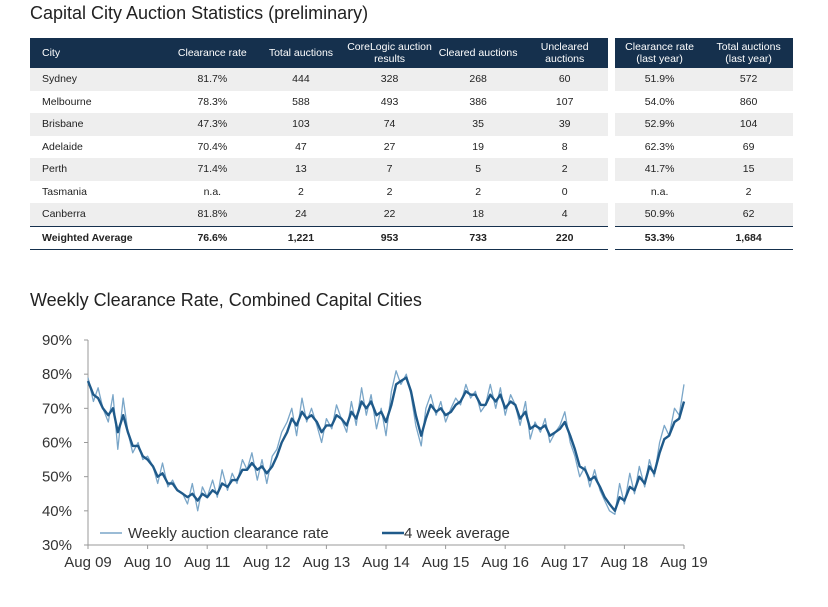 This screenshot has width=828, height=607. What do you see at coordinates (99, 79) in the screenshot?
I see `cell-city: Sydney` at bounding box center [99, 79].